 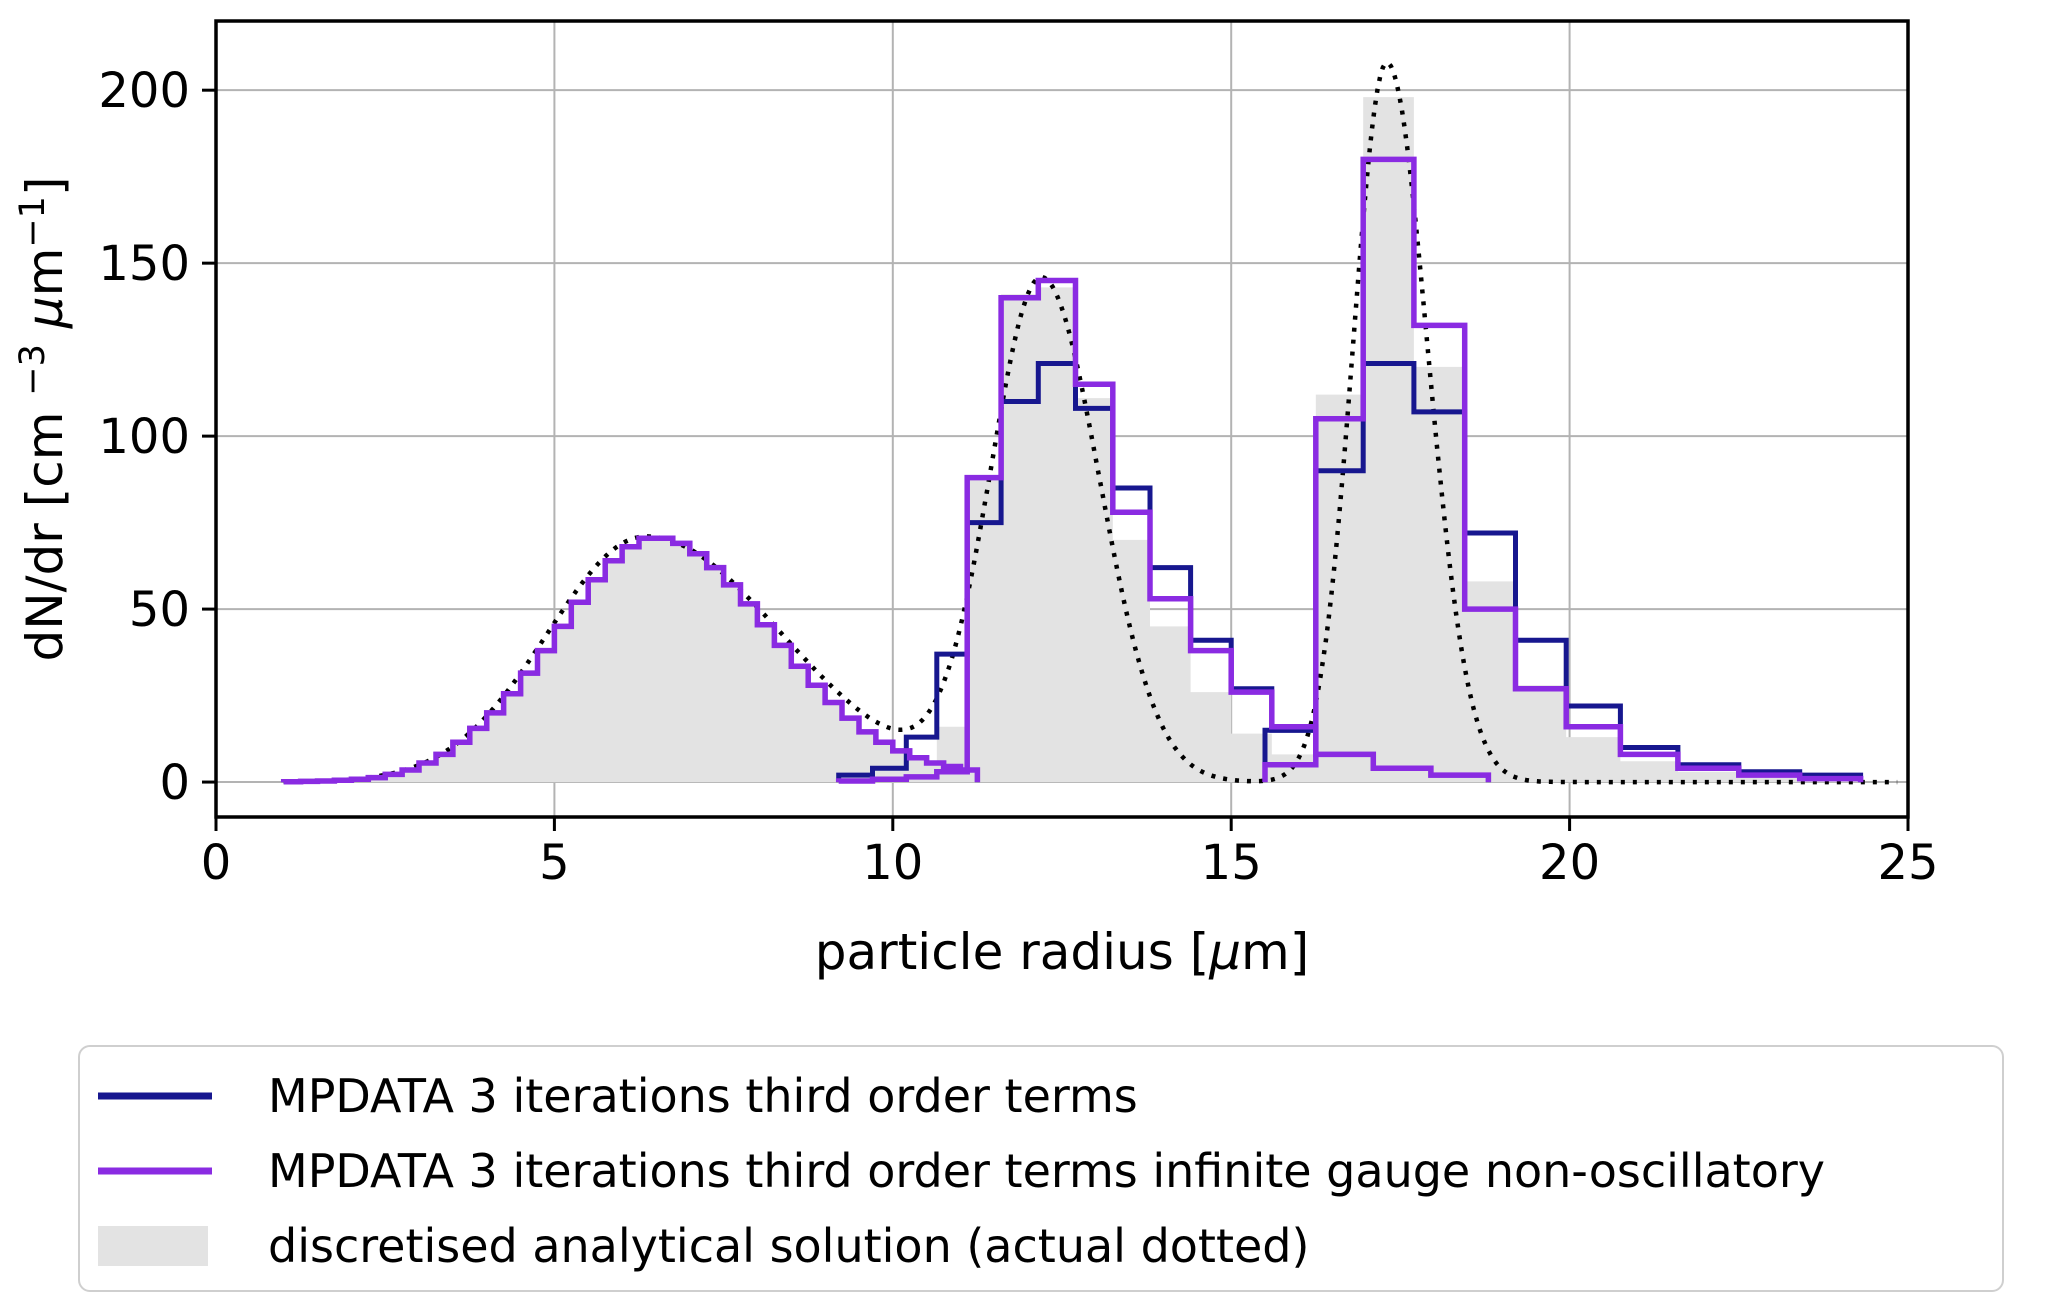 What do you see at coordinates (703, 1095) in the screenshot?
I see `legend-item-label: MPDATA 3 iterations third order terms` at bounding box center [703, 1095].